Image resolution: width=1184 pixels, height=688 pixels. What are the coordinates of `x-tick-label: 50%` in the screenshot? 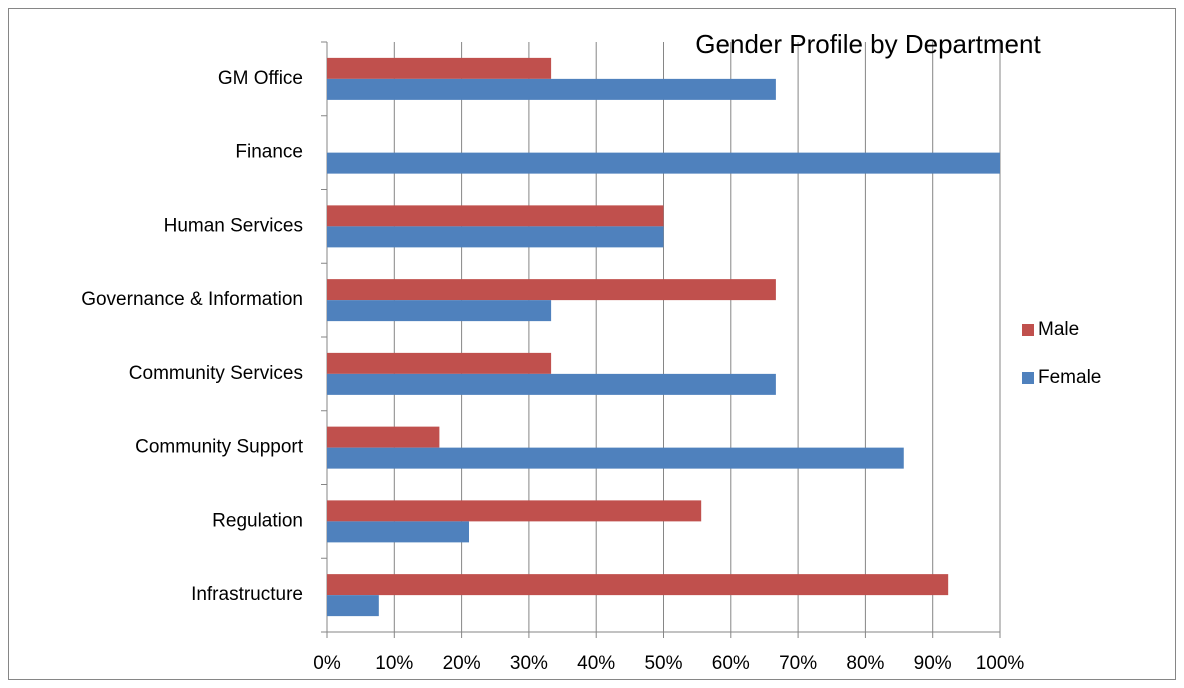 It's located at (663, 663).